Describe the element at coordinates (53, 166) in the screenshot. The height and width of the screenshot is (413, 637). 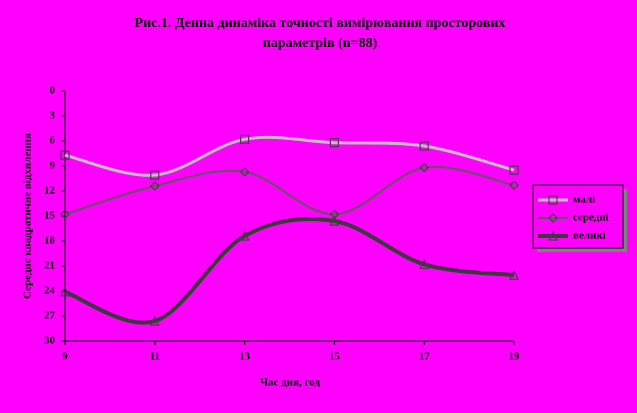
I see `y-tick-label: 9` at that location.